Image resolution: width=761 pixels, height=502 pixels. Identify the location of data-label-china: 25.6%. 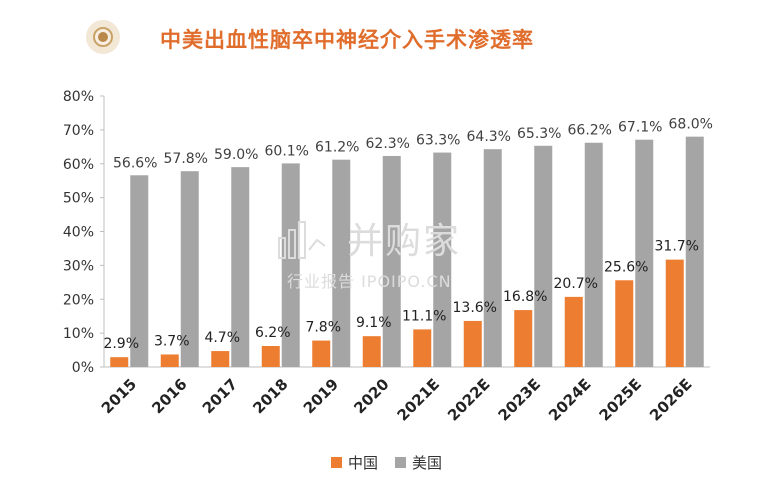
(626, 267).